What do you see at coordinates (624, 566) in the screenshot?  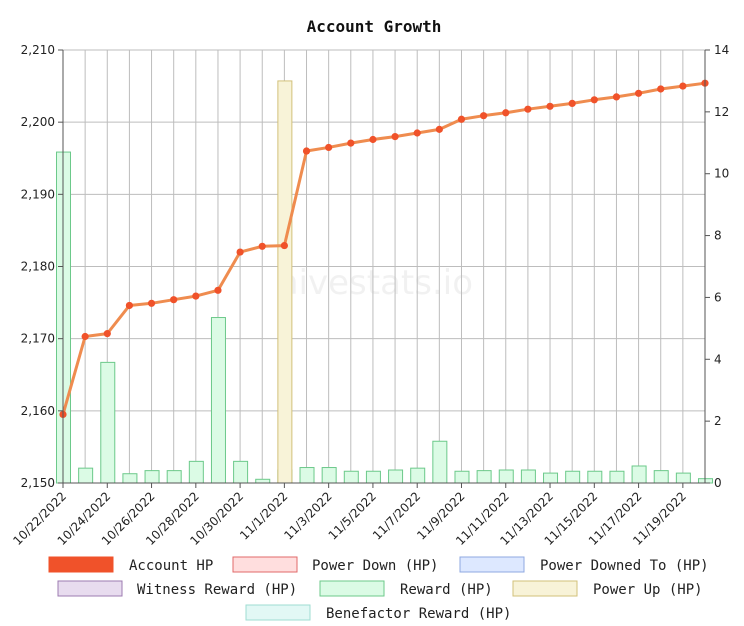 I see `legend-label: Power Downed To (HP)` at bounding box center [624, 566].